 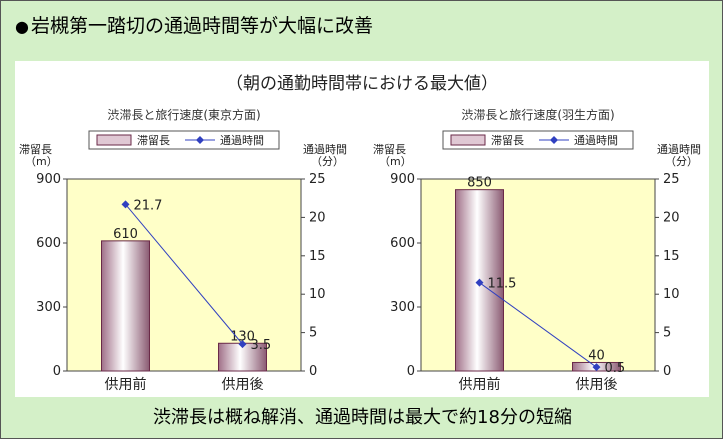 I want to click on panel-subtitle: （朝の通勤時間帯における最大値）, so click(x=362, y=84).